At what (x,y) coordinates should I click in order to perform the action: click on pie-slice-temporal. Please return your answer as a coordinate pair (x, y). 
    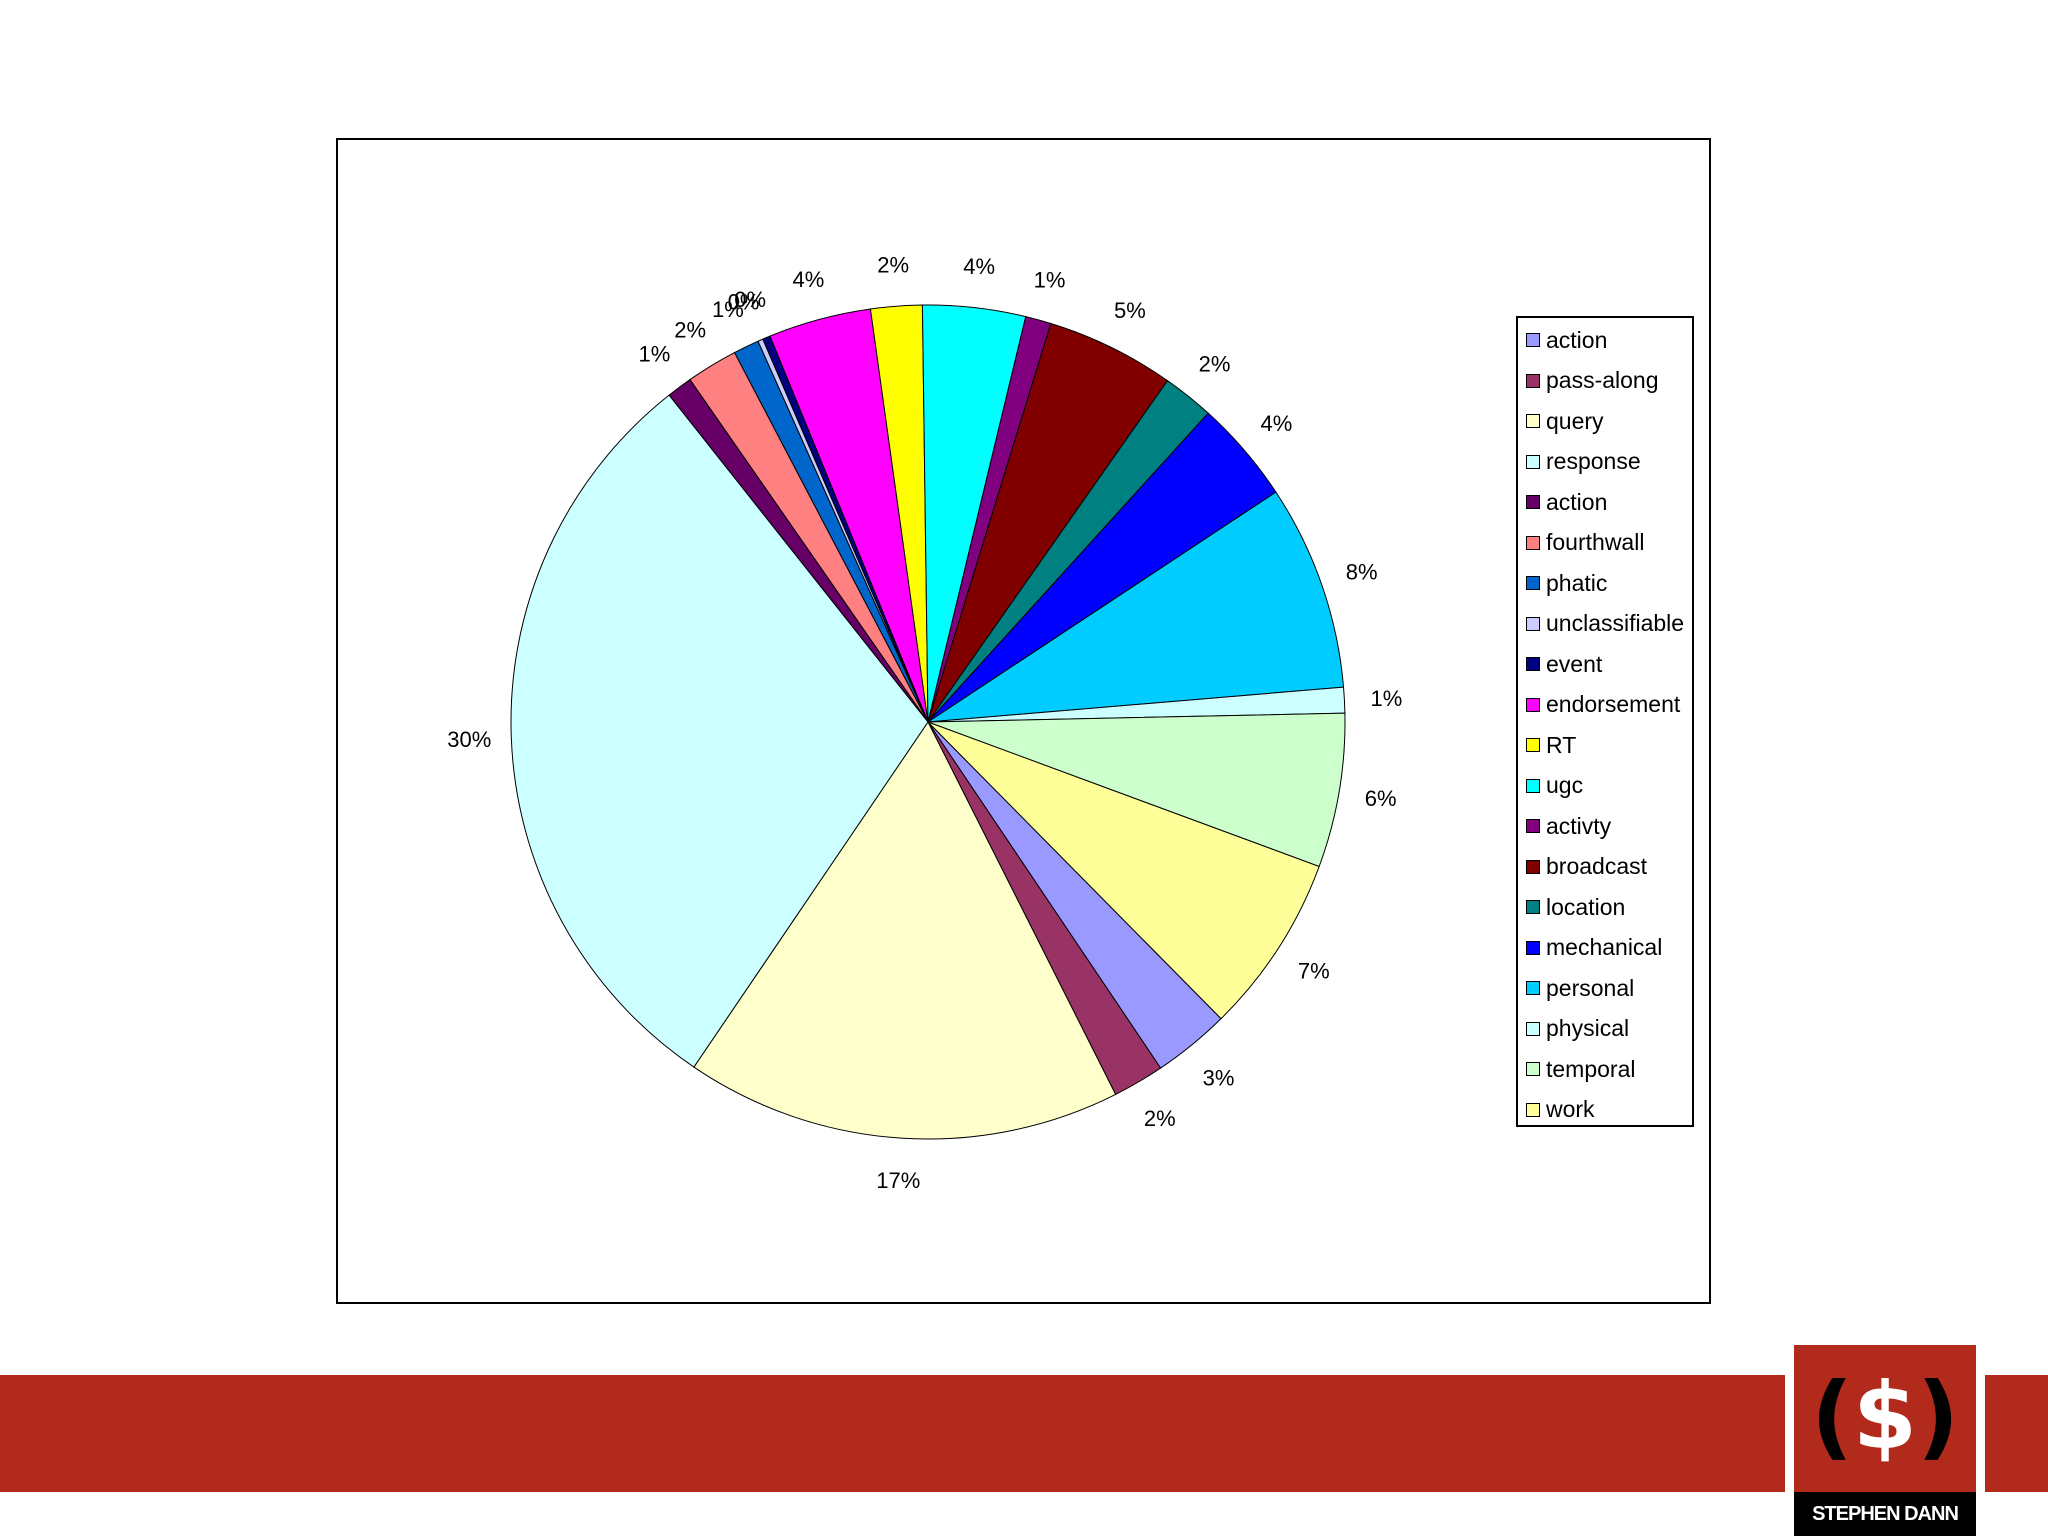
    Looking at the image, I should click on (1136, 790).